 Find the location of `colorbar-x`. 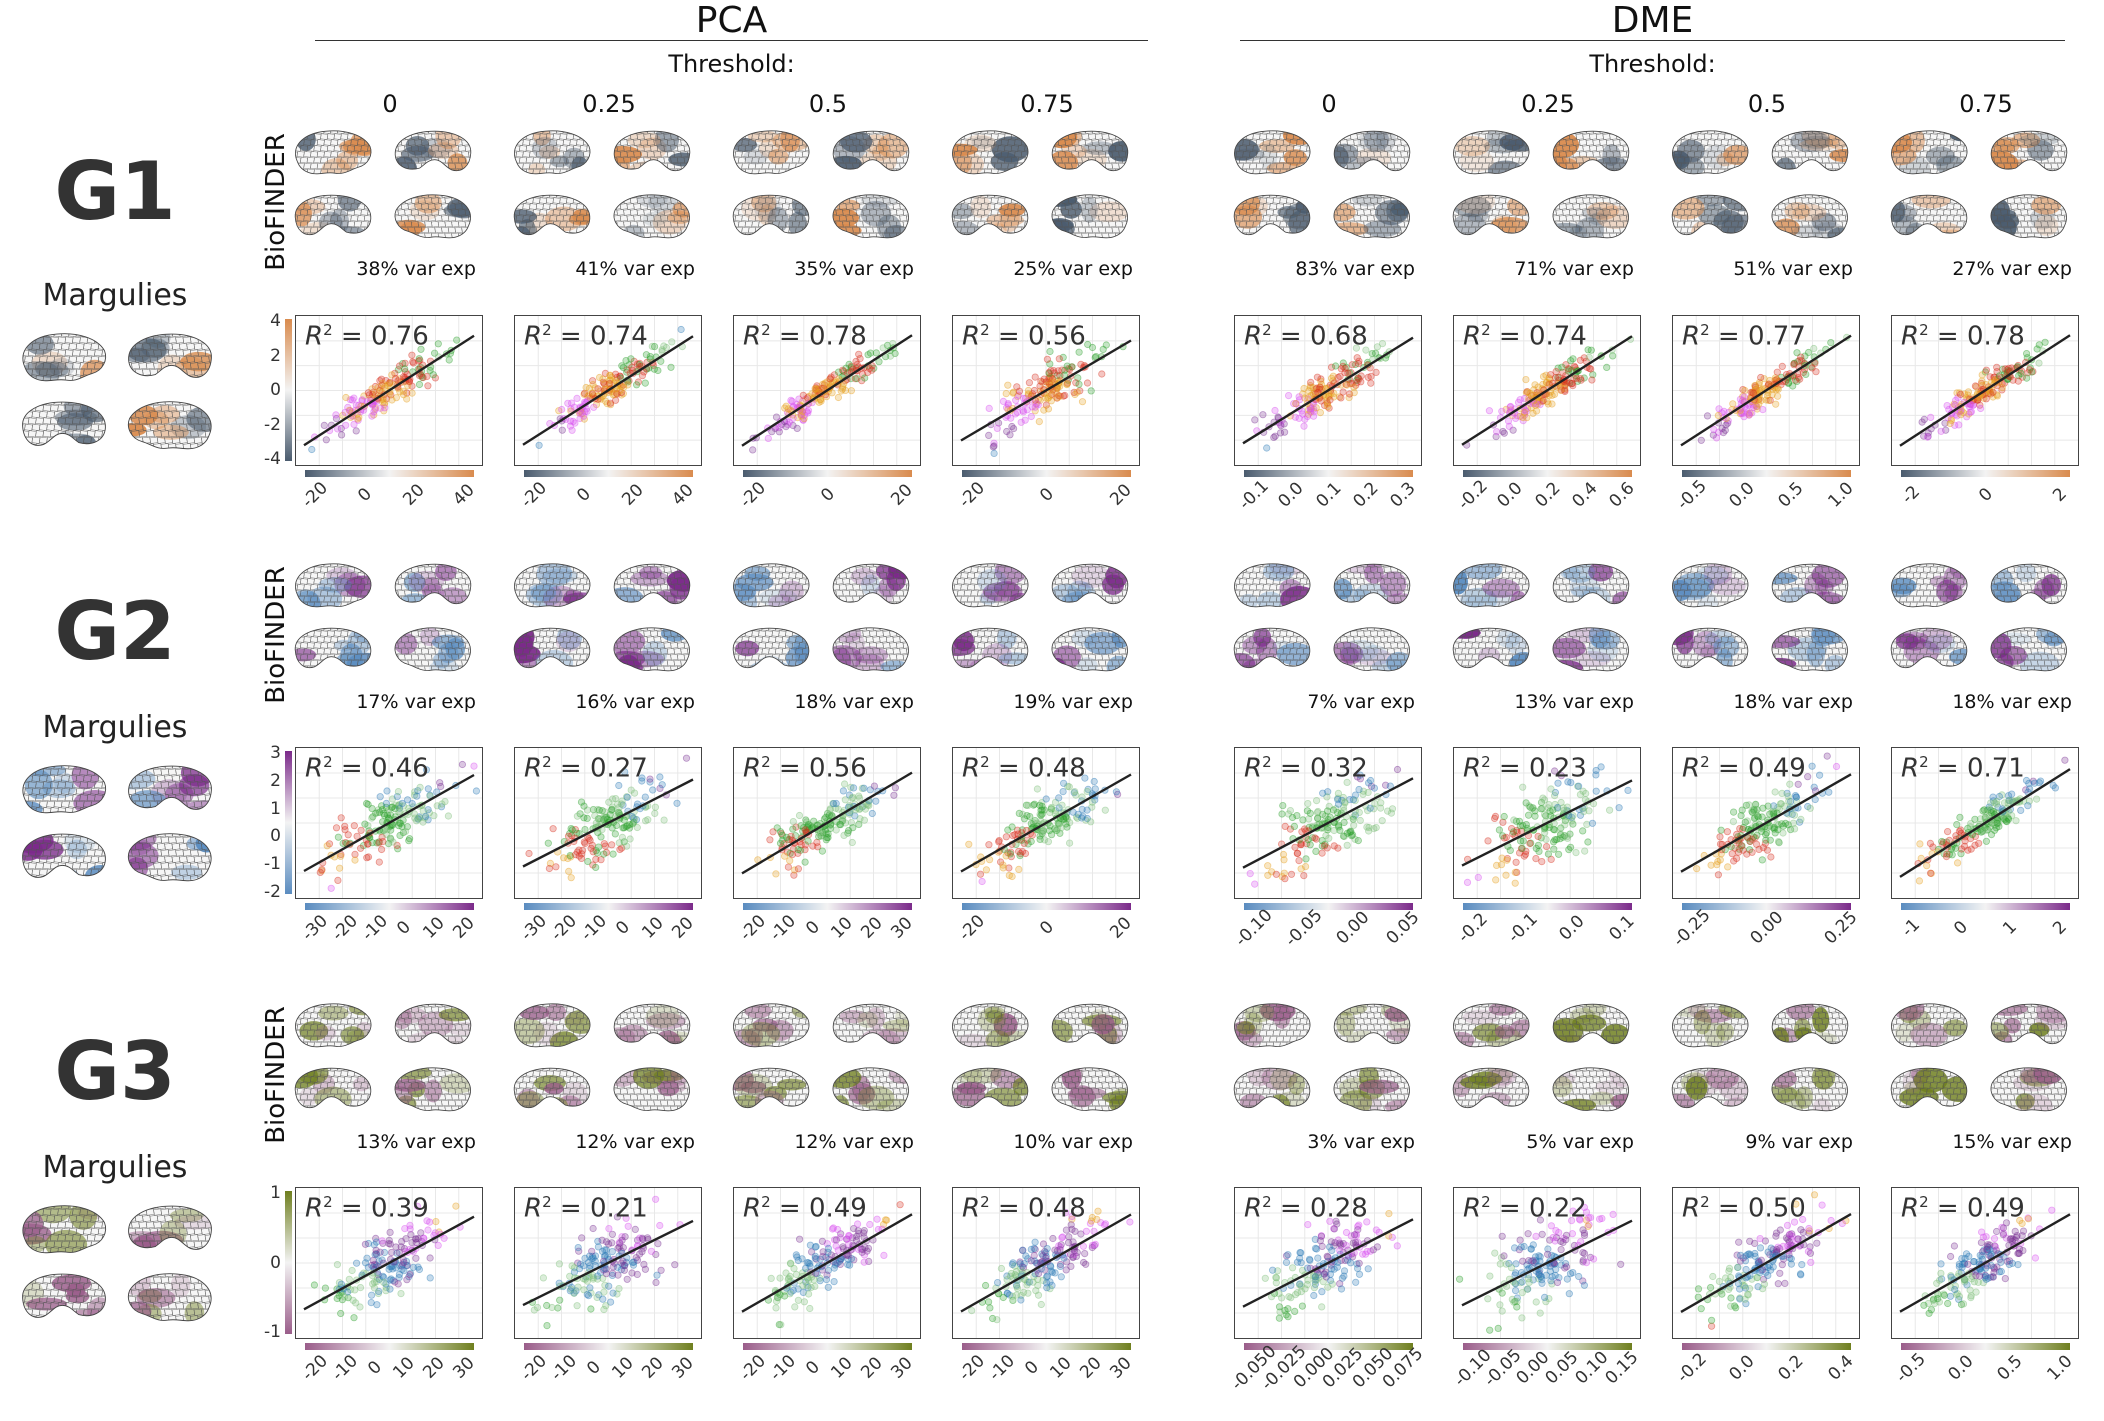

colorbar-x is located at coordinates (827, 906).